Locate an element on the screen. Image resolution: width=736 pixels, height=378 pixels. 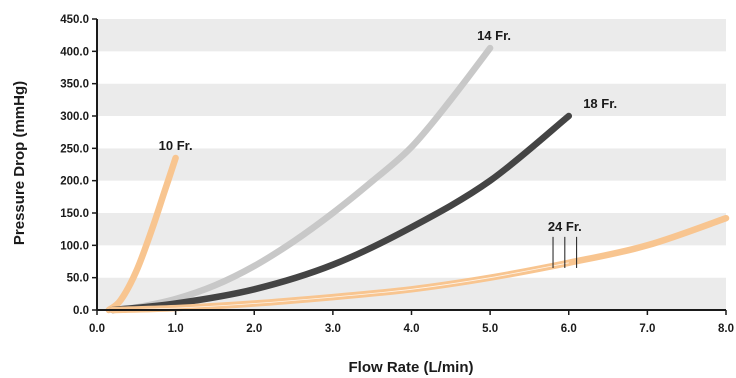
y-tick-label: 150.0 is located at coordinates (74, 214).